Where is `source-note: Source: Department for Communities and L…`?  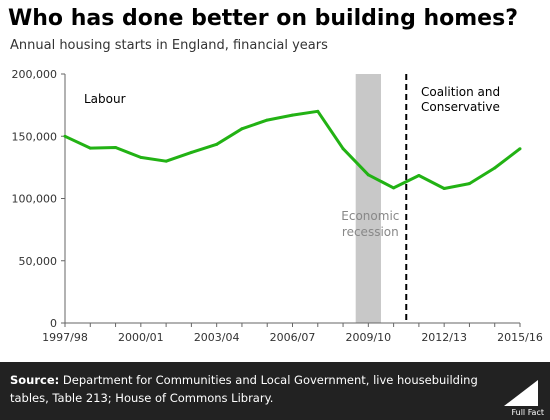
source-note: Source: Department for Communities and L… is located at coordinates (245, 389).